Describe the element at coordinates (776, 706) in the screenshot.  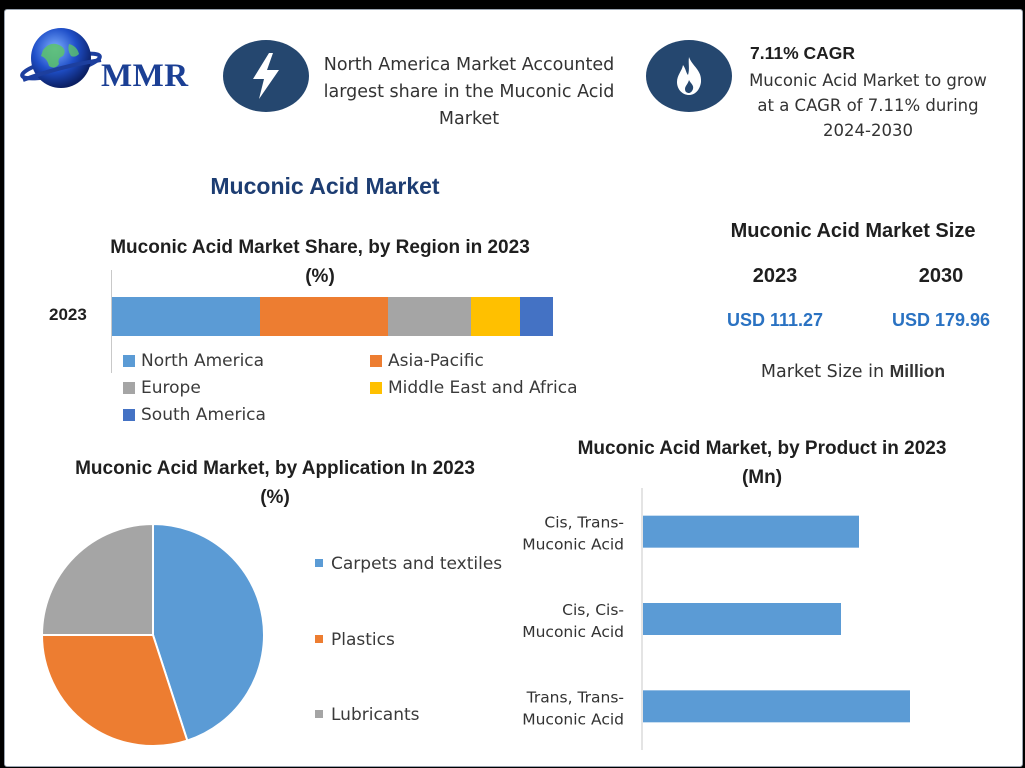
I see `product-bar-trans-trans-muconic-acid` at that location.